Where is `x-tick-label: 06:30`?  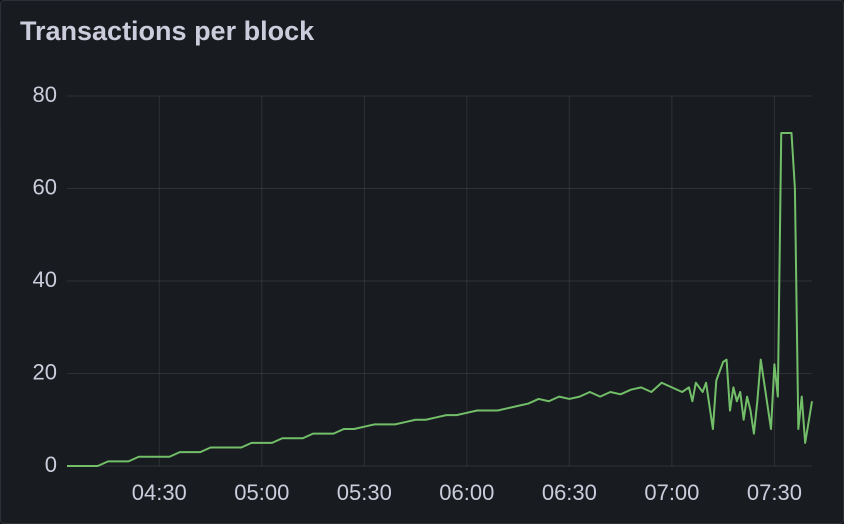 x-tick-label: 06:30 is located at coordinates (569, 492).